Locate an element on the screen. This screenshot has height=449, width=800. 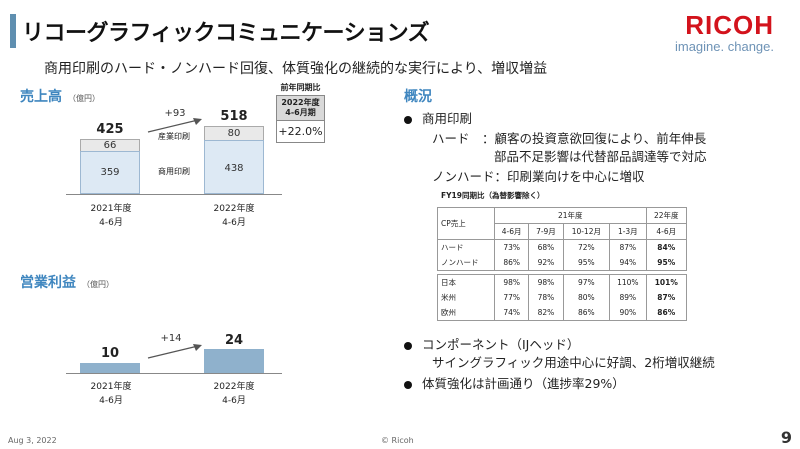
profit-section-title: 営業利益 （億円） is located at coordinates (67, 282).